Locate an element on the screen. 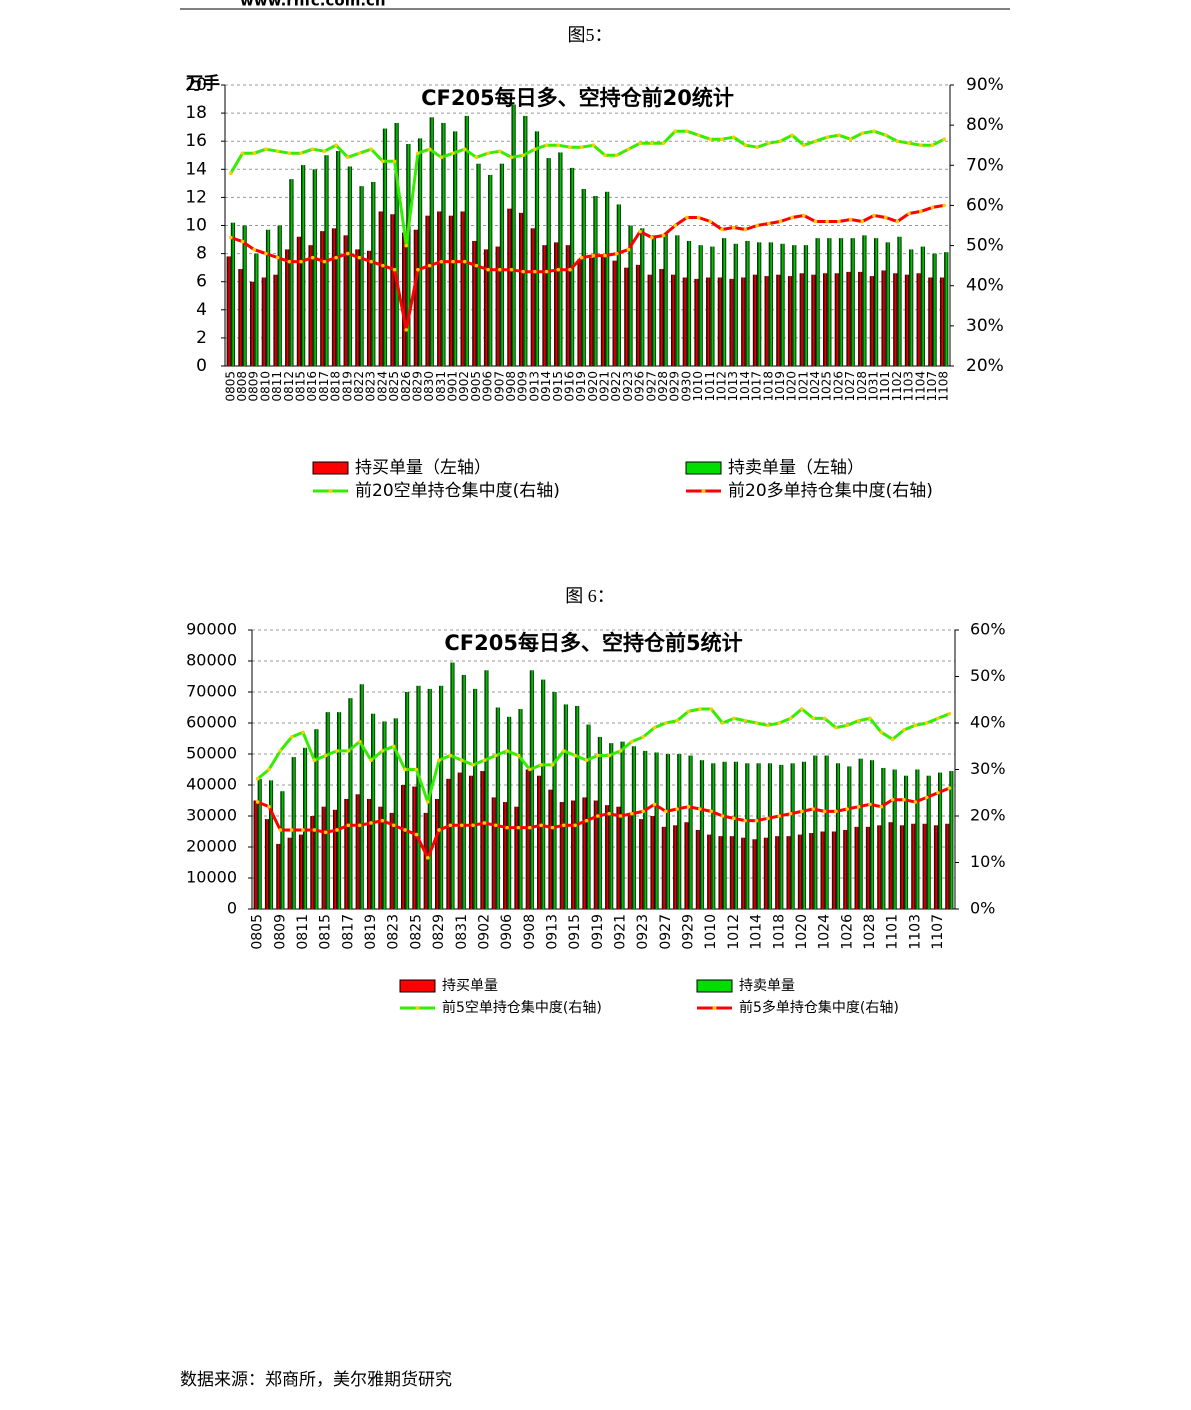 This screenshot has height=1410, width=1191. x-tick-label: 0817 is located at coordinates (348, 932).